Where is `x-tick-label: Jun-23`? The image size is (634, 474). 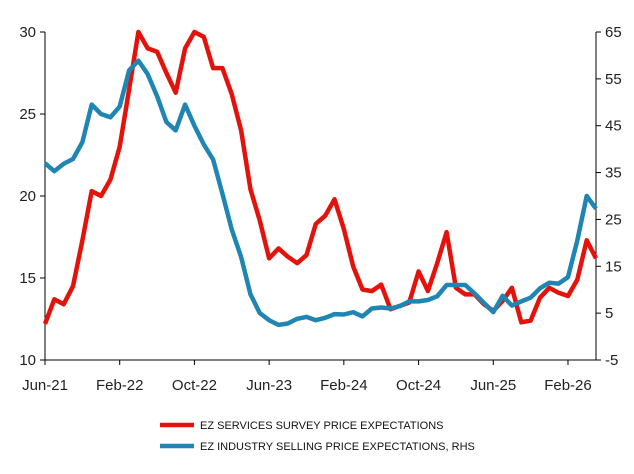 x-tick-label: Jun-23 is located at coordinates (269, 385).